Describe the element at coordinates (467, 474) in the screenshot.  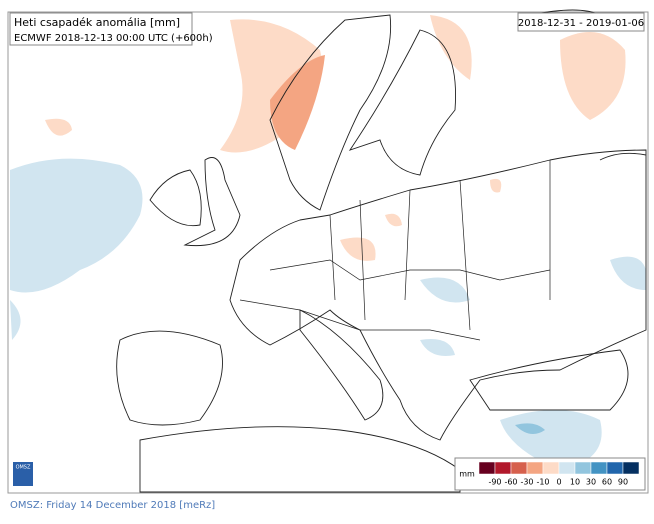
I see `legend-unit: mm` at that location.